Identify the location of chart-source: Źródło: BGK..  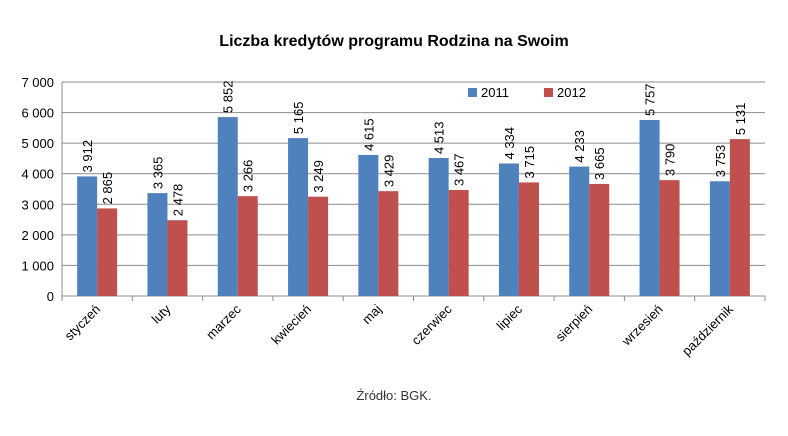
(394, 395).